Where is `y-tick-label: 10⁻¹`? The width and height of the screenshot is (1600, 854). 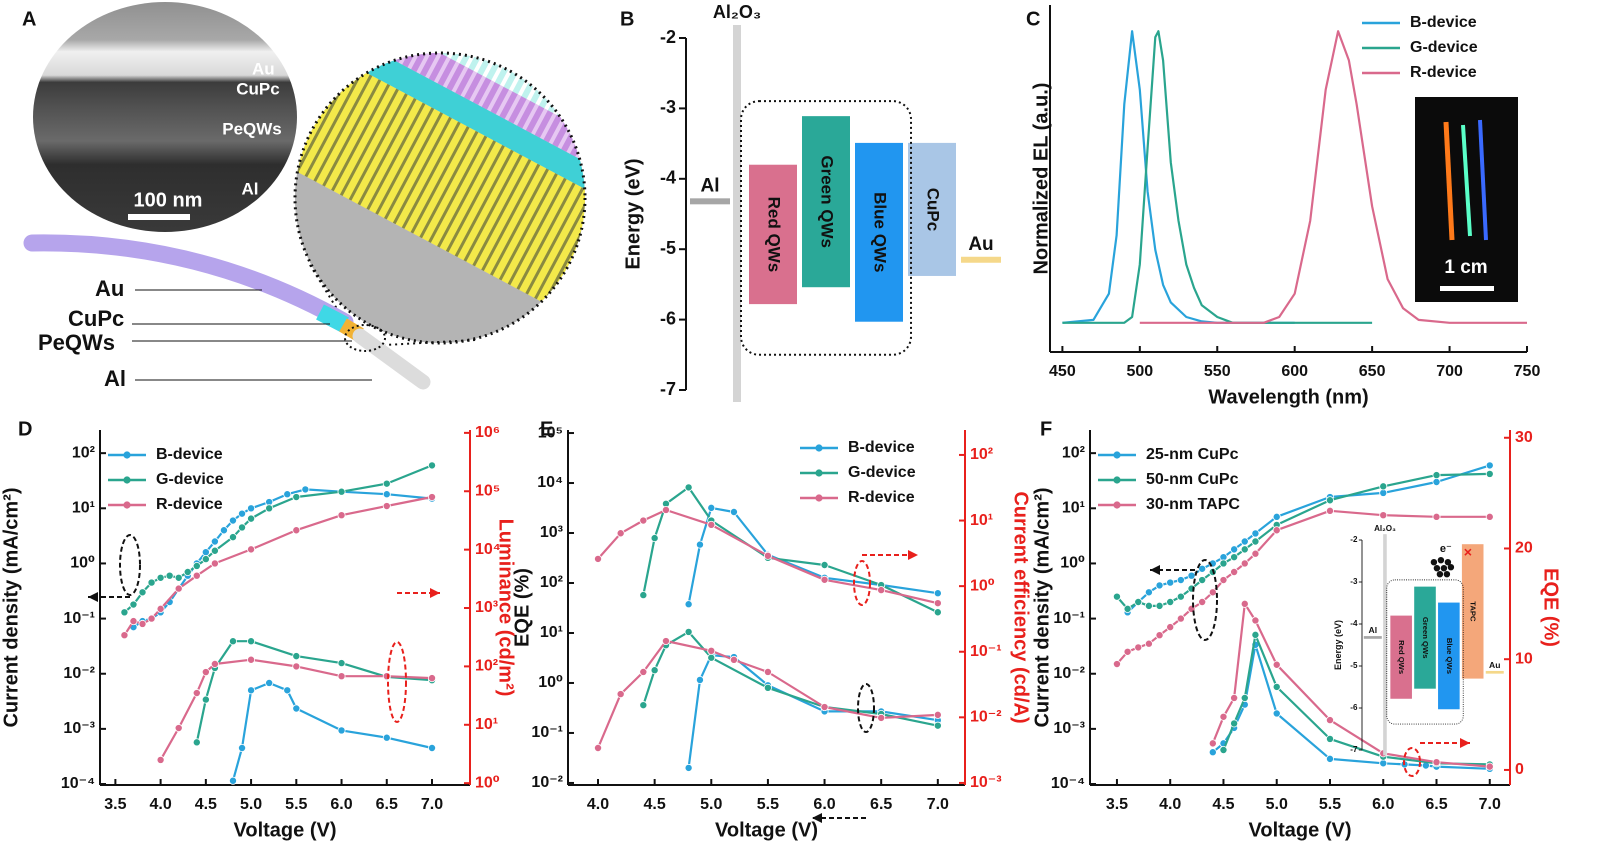
y-tick-label: 10⁻¹ is located at coordinates (1069, 618).